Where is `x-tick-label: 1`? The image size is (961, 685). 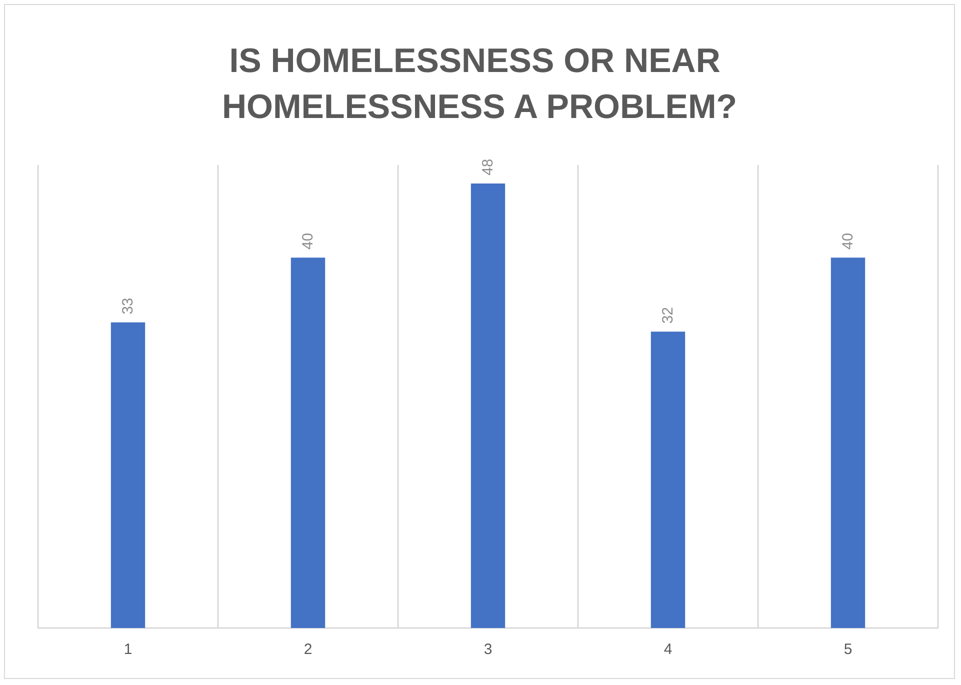
x-tick-label: 1 is located at coordinates (128, 649).